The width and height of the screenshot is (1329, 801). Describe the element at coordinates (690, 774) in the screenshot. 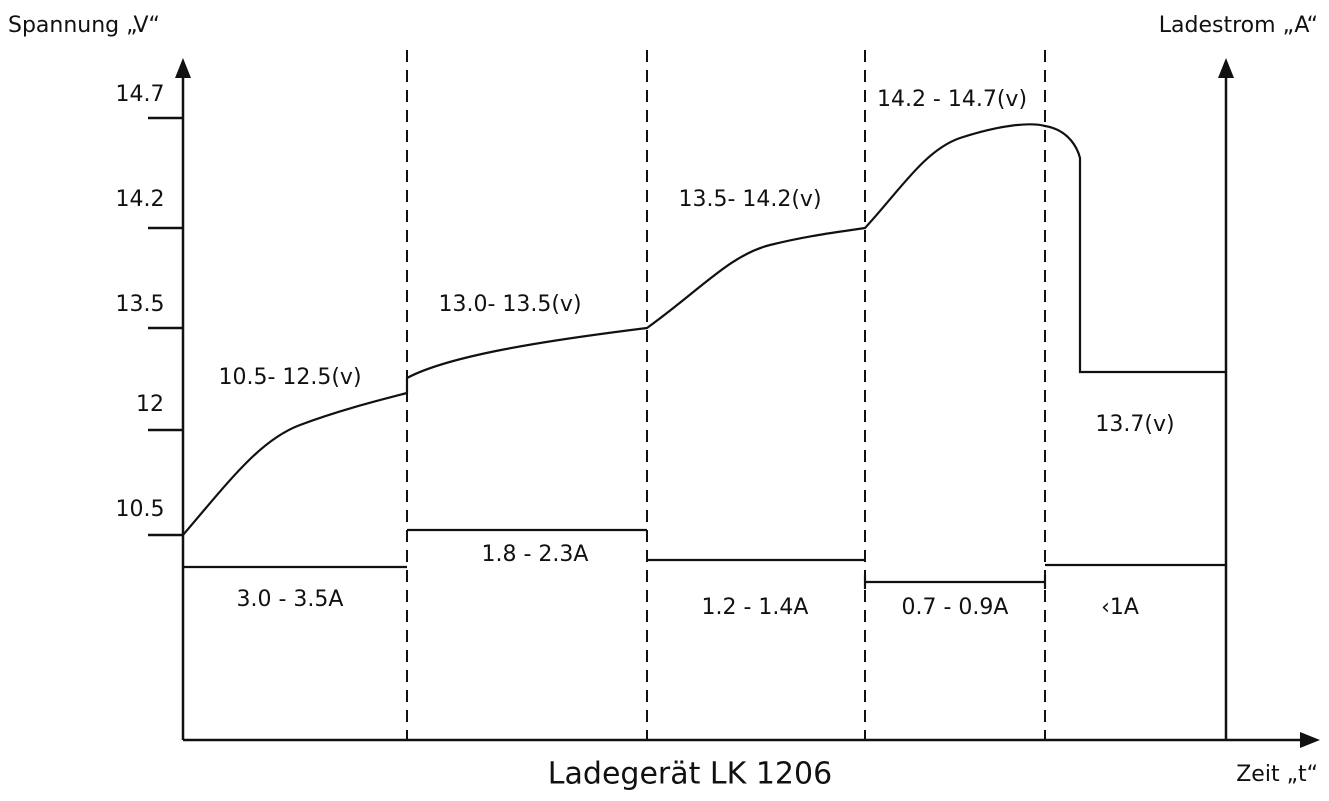

I see `title: Ladegerät LK 1206` at that location.